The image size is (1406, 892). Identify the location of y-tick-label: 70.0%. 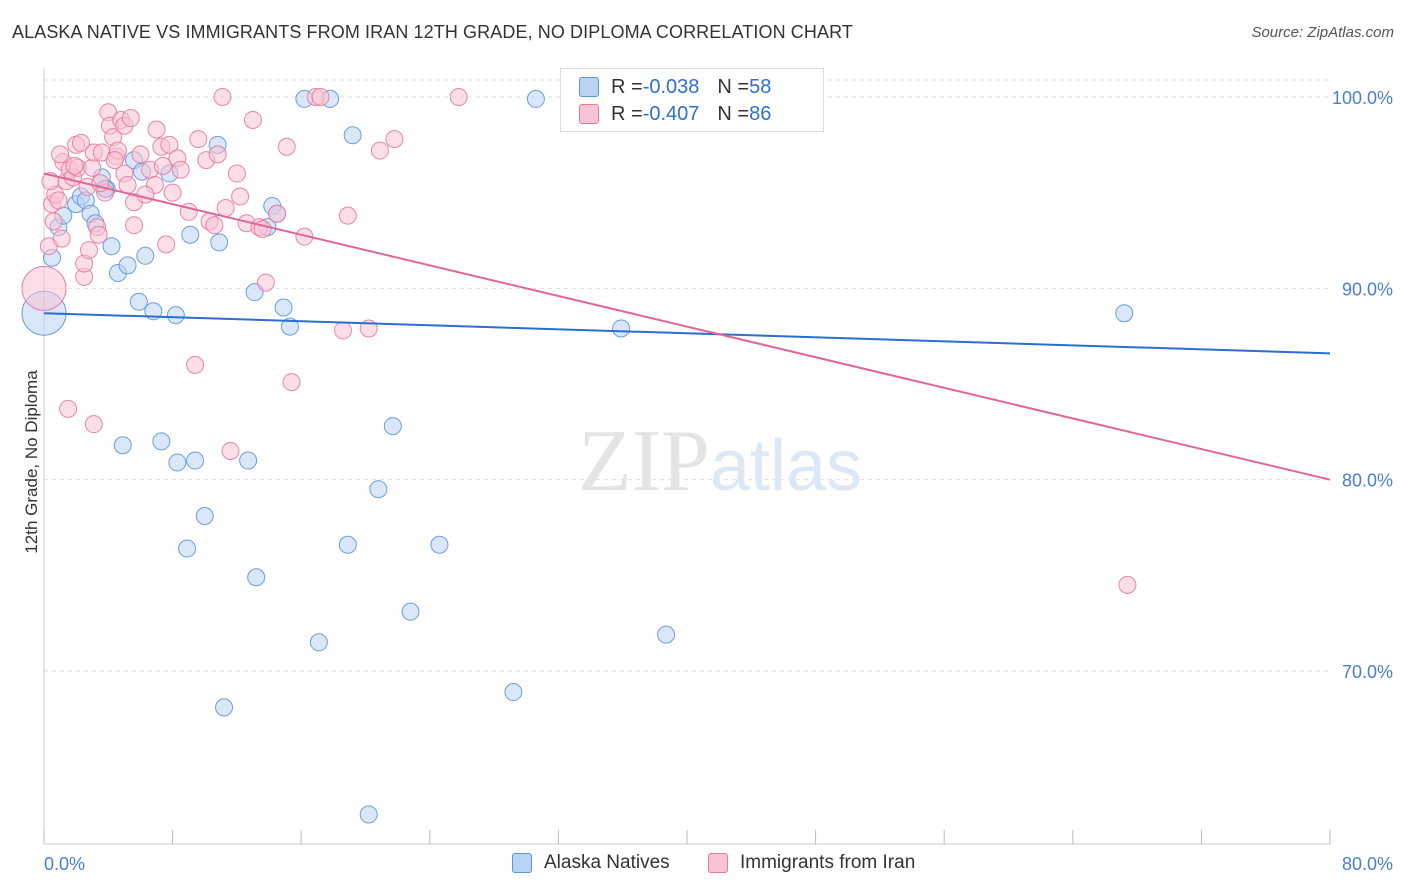
(1367, 672).